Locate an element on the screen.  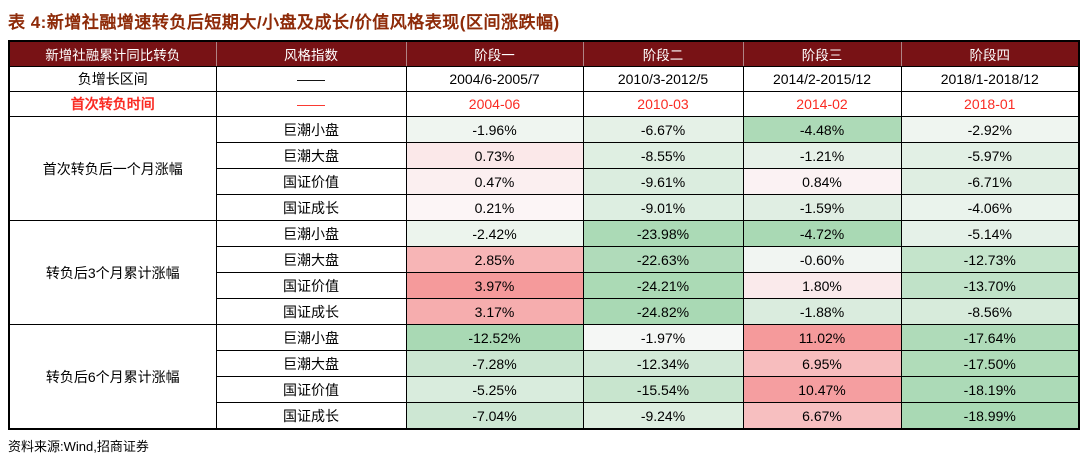
table-row: 巨潮大盘 2.85% -22.63% -0.60% -12.73% is located at coordinates (544, 259).